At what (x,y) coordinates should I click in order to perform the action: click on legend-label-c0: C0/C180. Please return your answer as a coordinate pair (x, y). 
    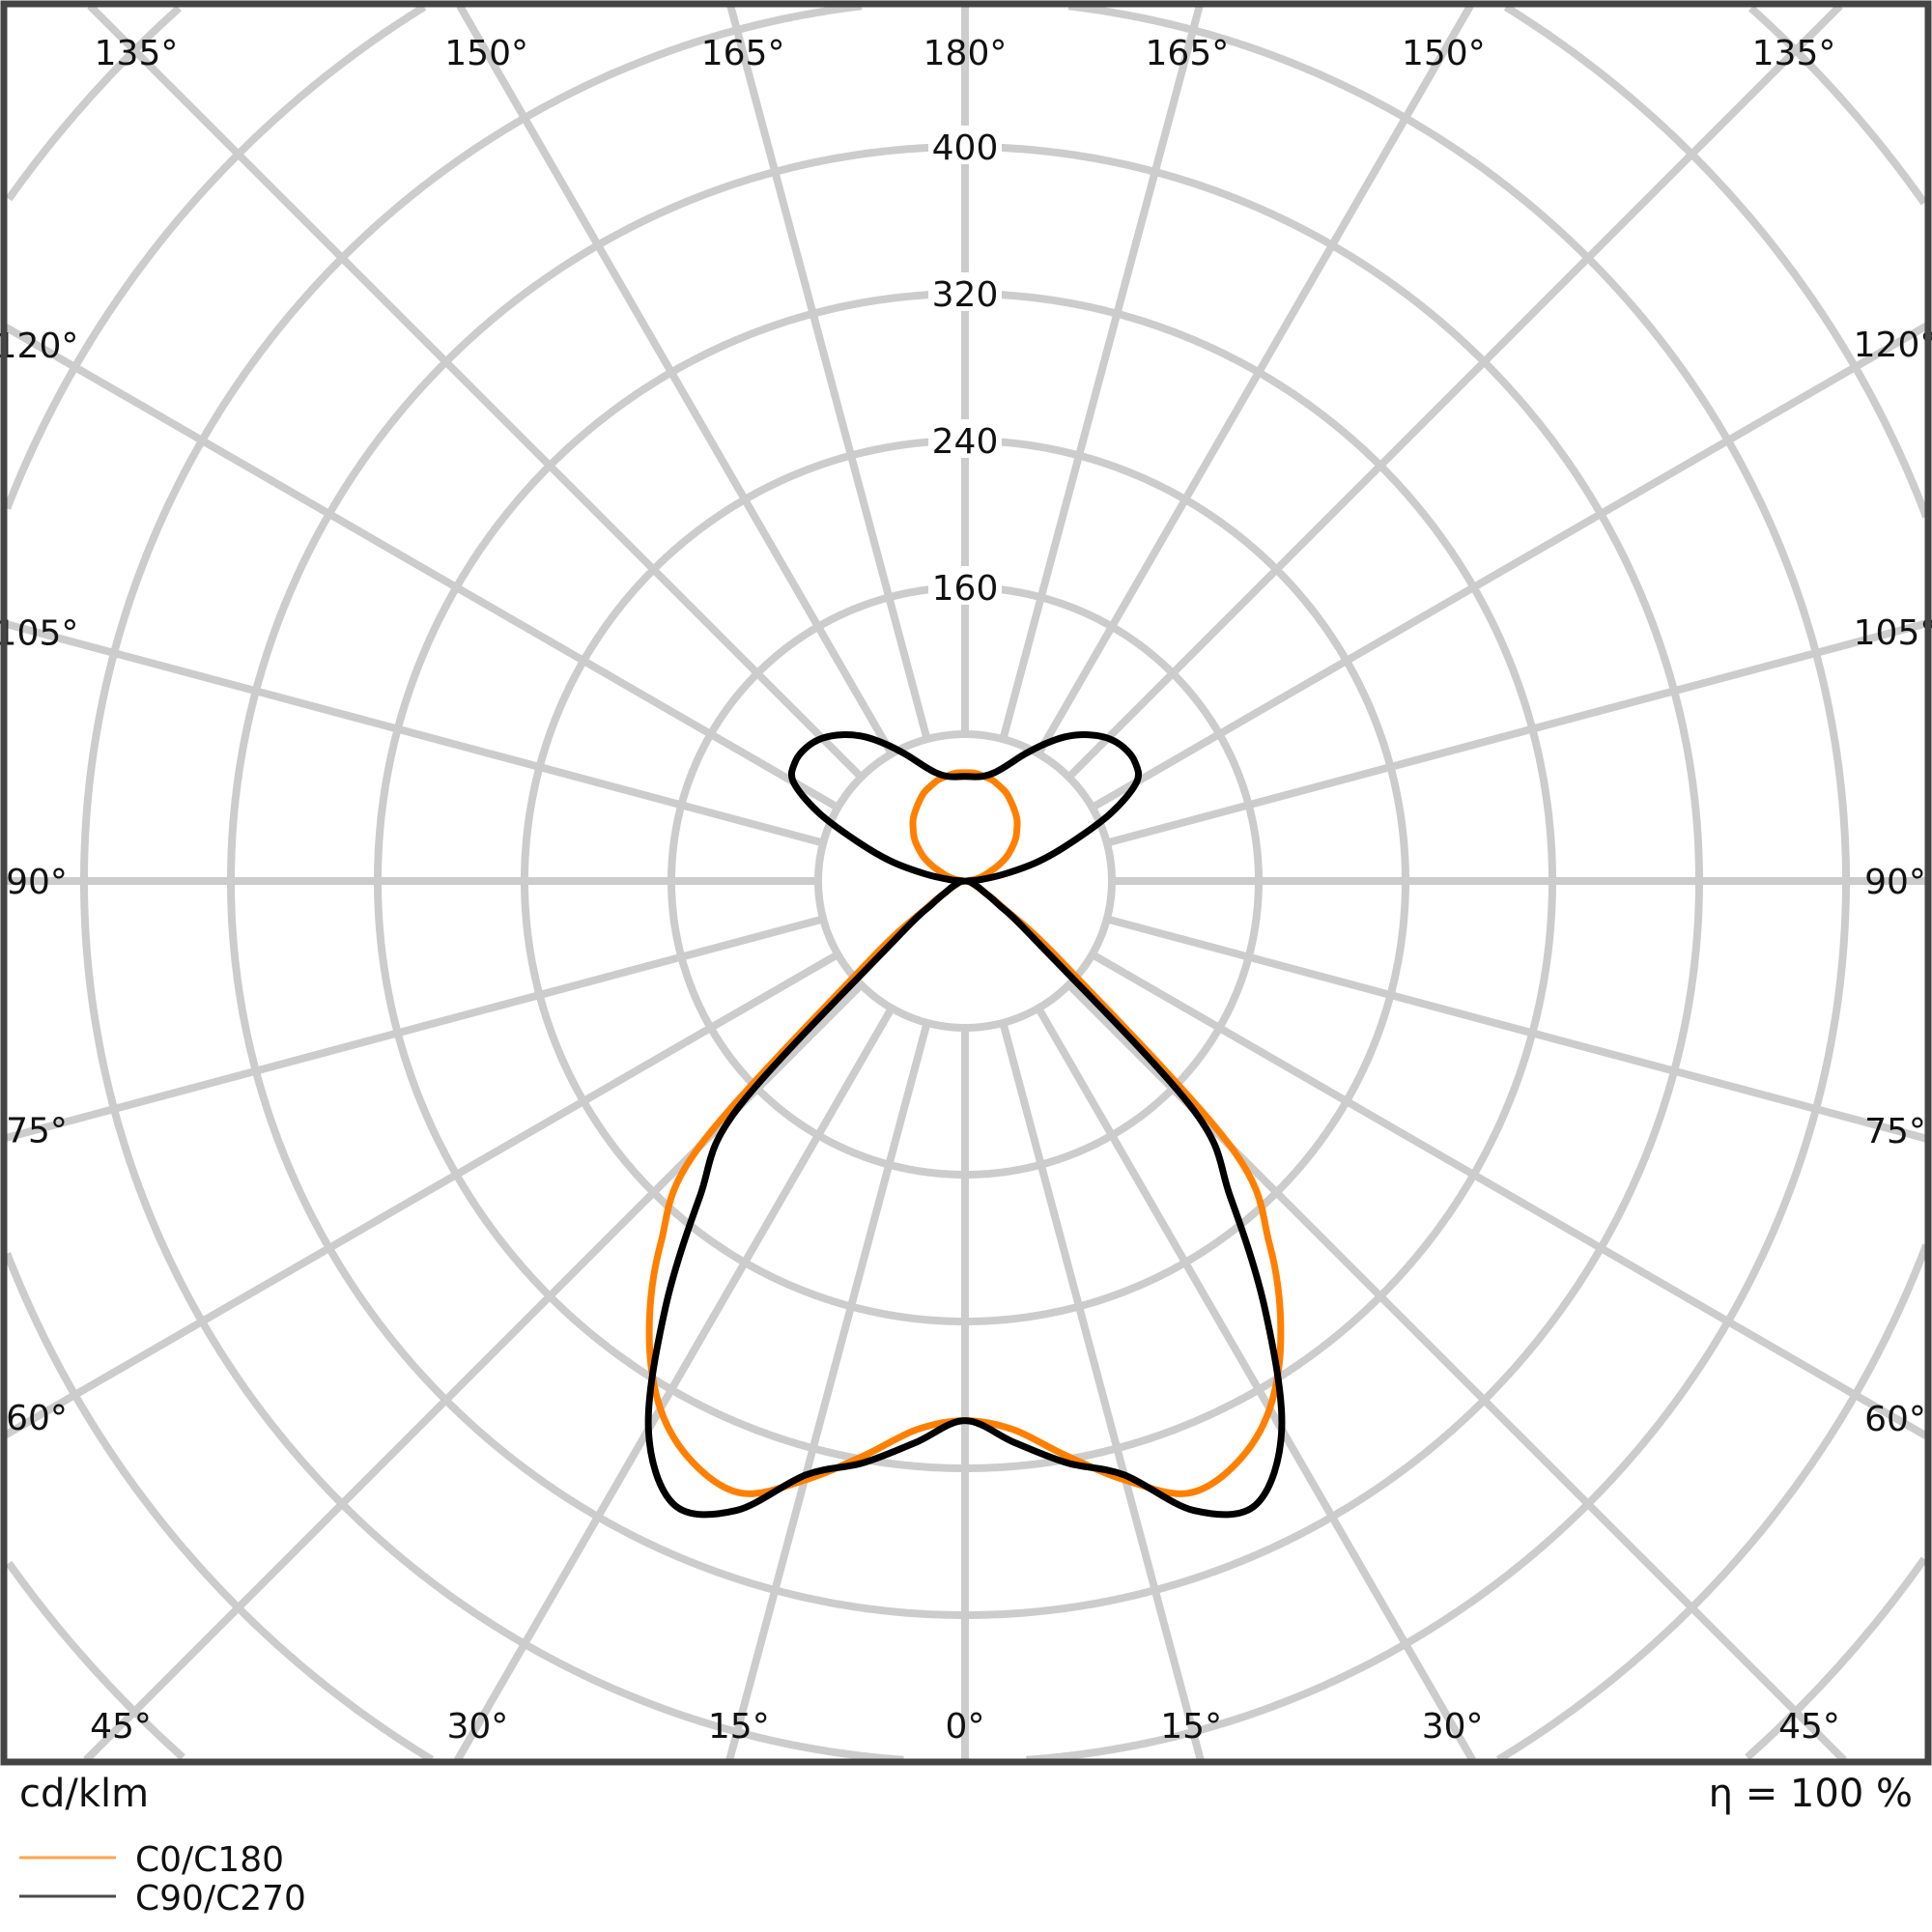
    Looking at the image, I should click on (209, 1860).